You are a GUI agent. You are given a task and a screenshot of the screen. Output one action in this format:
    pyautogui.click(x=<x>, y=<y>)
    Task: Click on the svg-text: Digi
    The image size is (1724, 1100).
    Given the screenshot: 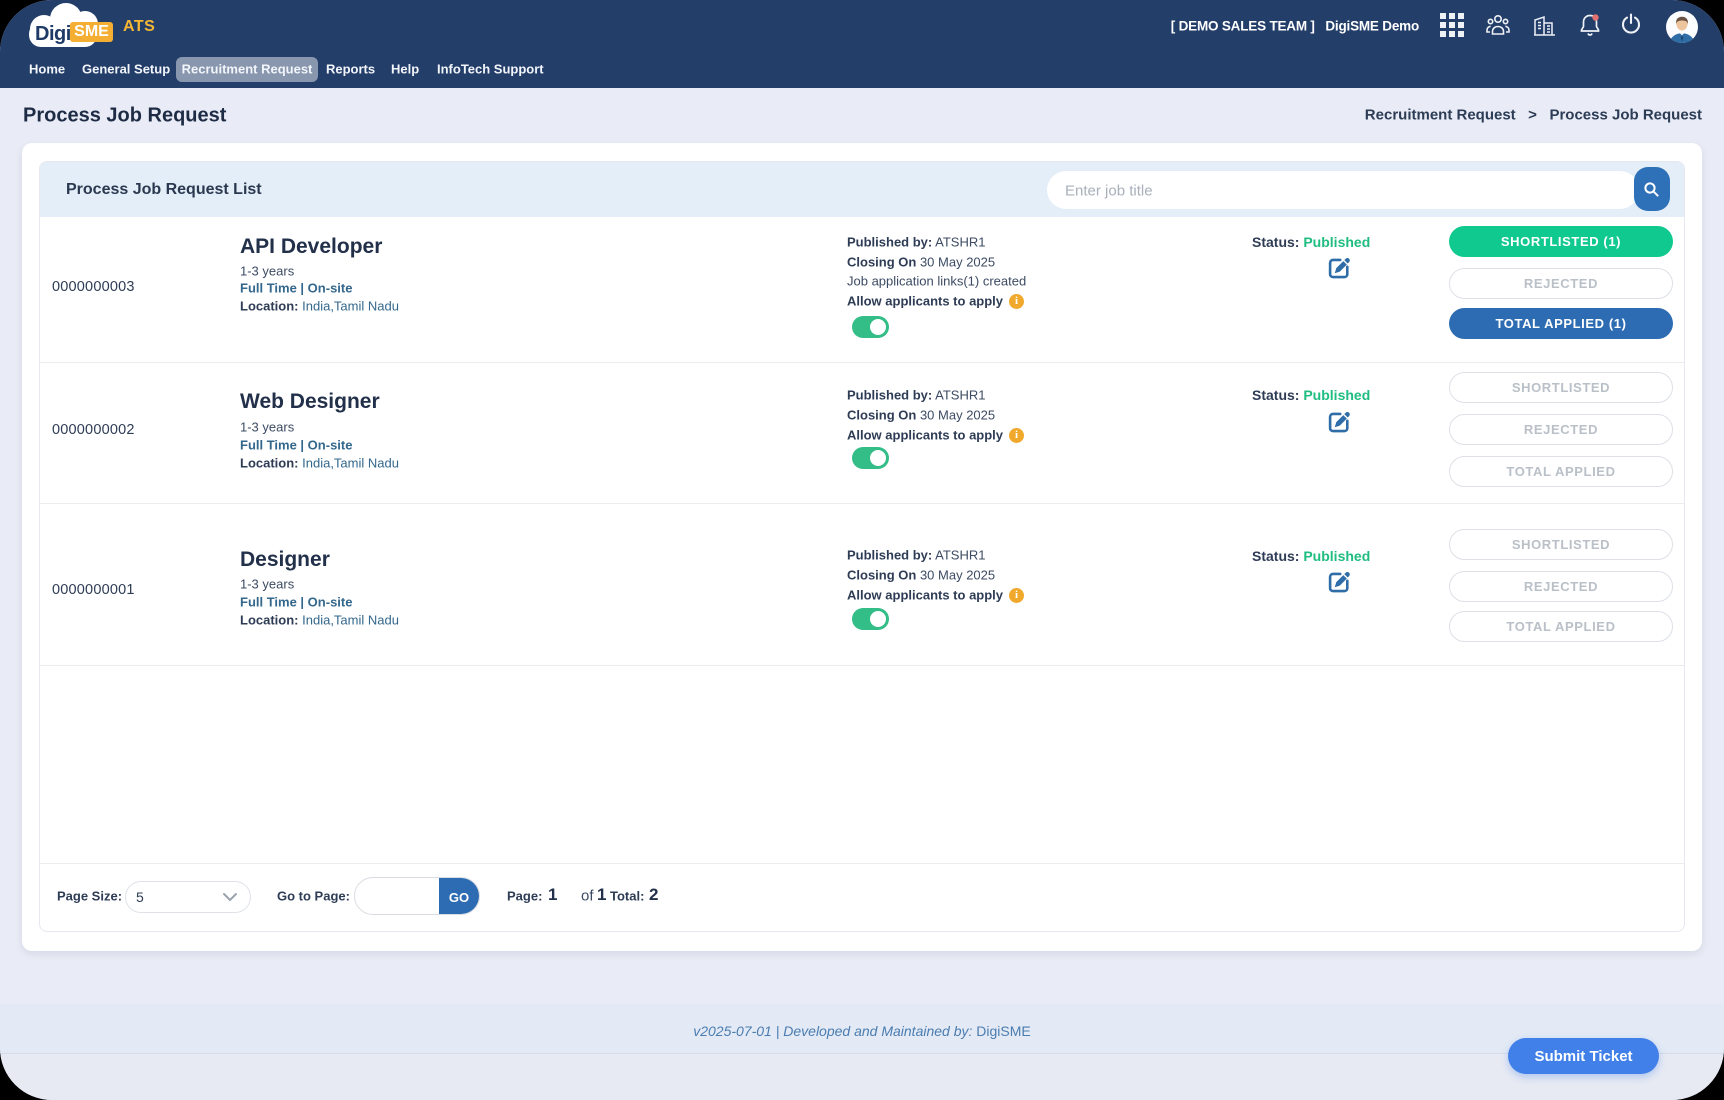 What is the action you would take?
    pyautogui.click(x=53, y=34)
    